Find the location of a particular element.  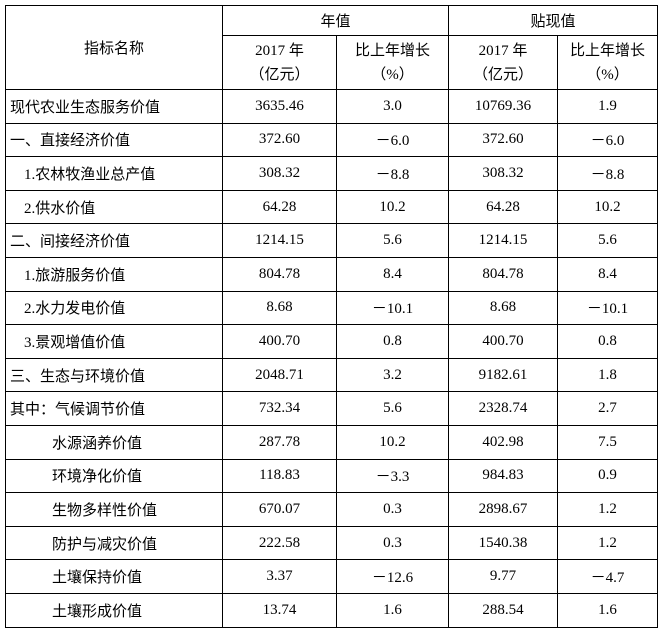

cell: 3635.46 is located at coordinates (279, 106).